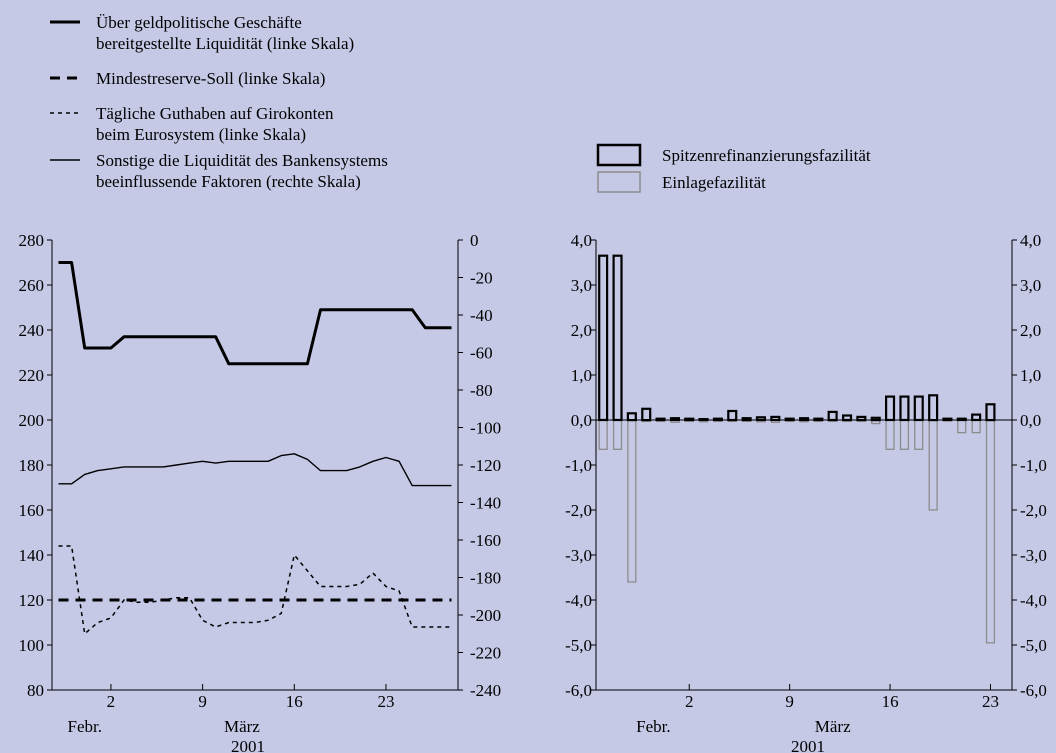  What do you see at coordinates (485, 578) in the screenshot?
I see `y2-tick-label: -180` at bounding box center [485, 578].